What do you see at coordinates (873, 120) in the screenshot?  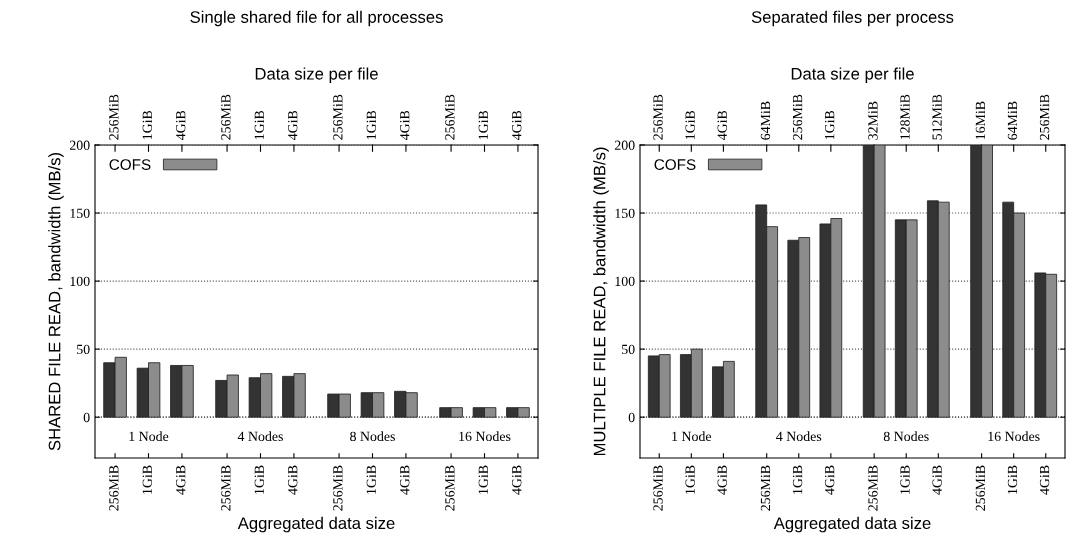 I see `text: 32MiB` at bounding box center [873, 120].